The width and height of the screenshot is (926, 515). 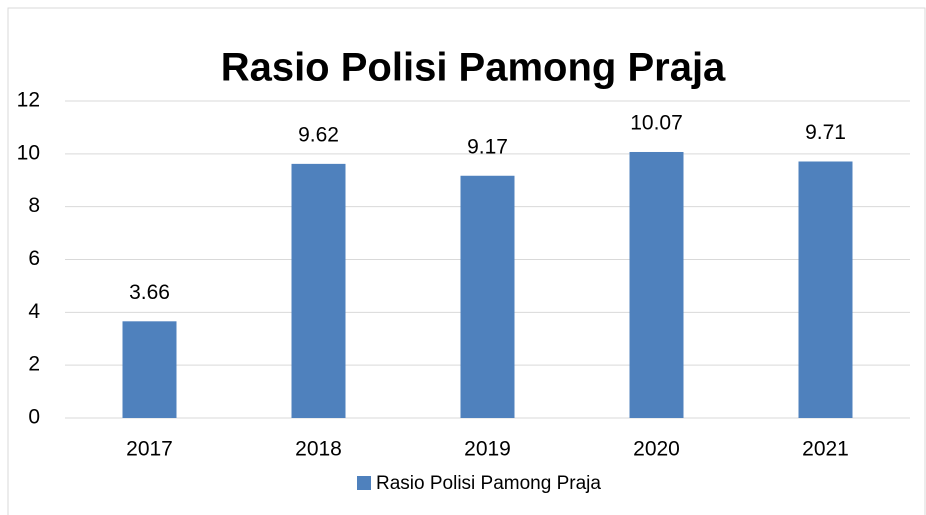 I want to click on y-tick-label: 4, so click(x=34, y=311).